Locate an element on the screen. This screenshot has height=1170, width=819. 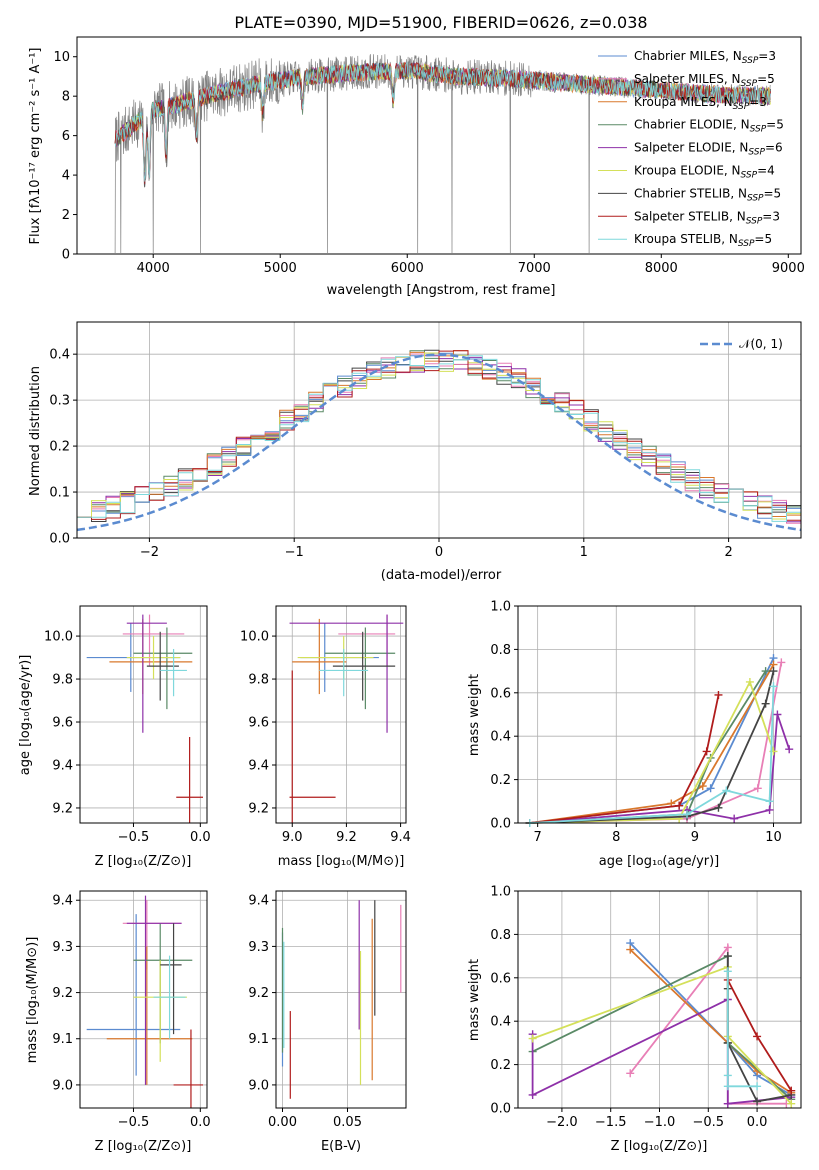
massZ-ylabel: mass [log₁₀(M/M⊙)] is located at coordinates (32, 1000).